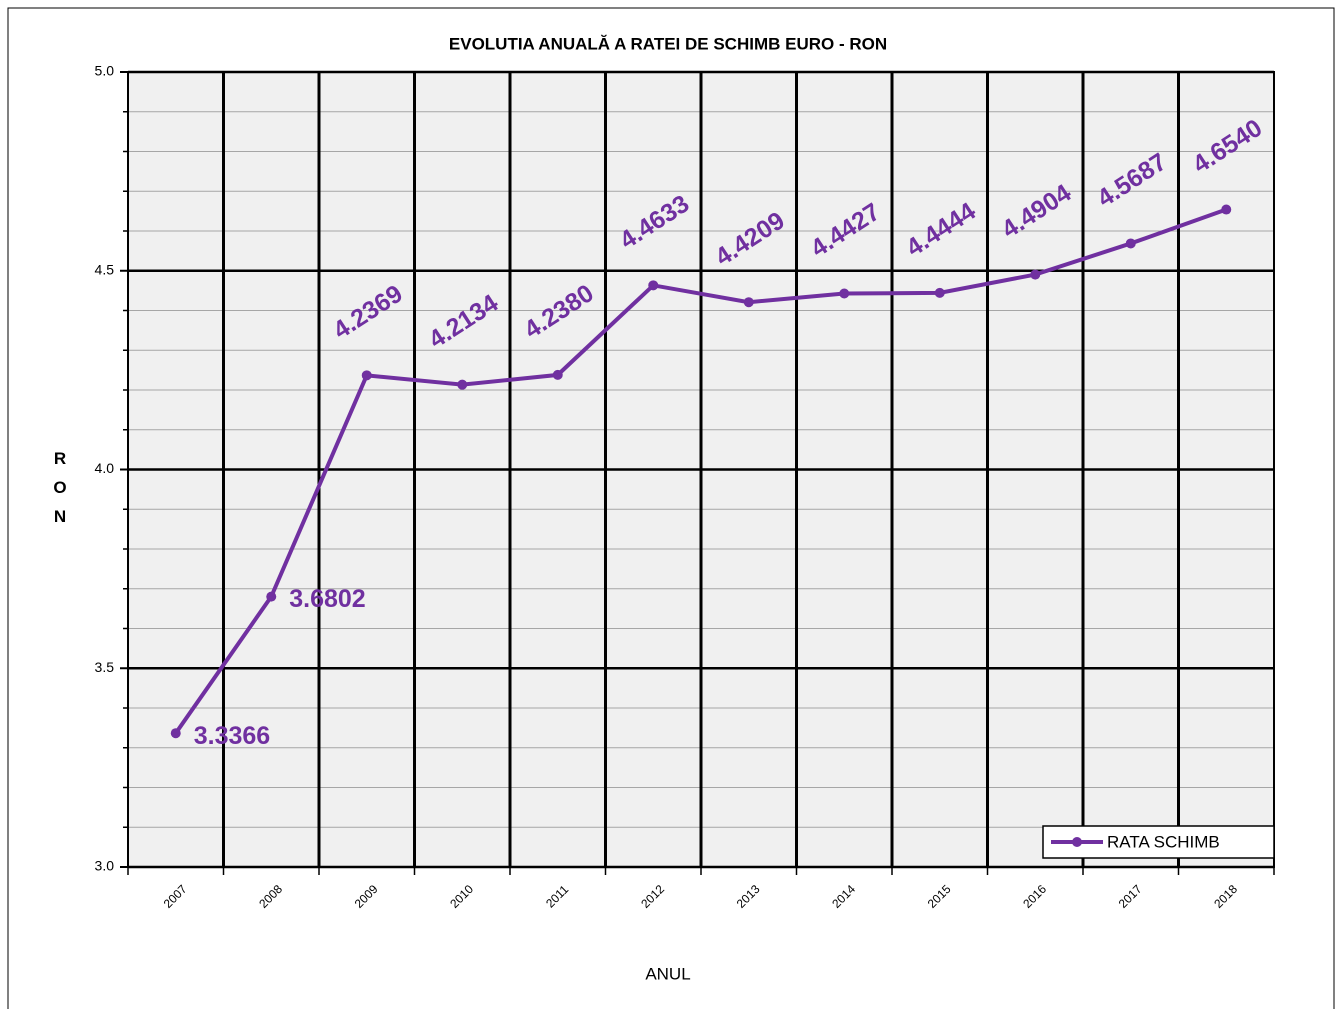  I want to click on y-tick-label: 3.0, so click(105, 866).